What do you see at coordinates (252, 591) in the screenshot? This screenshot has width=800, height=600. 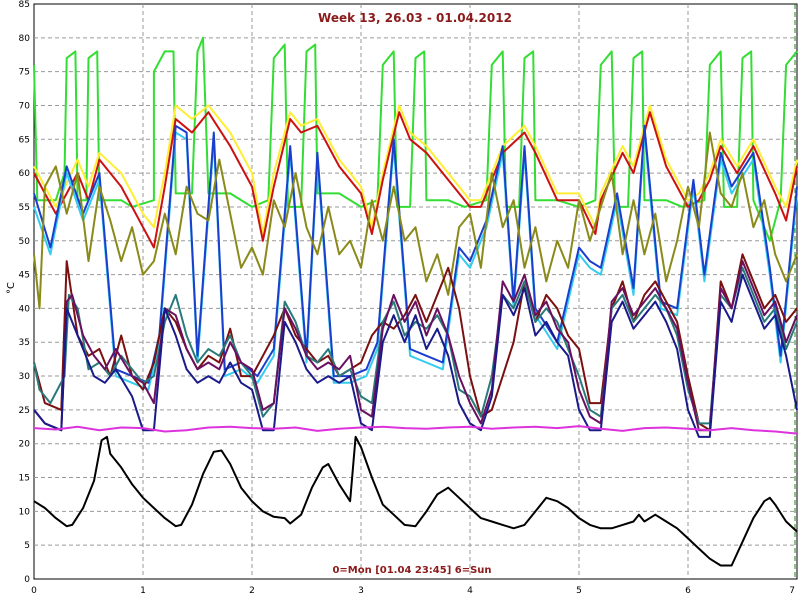 I see `x-tick-label: 2` at bounding box center [252, 591].